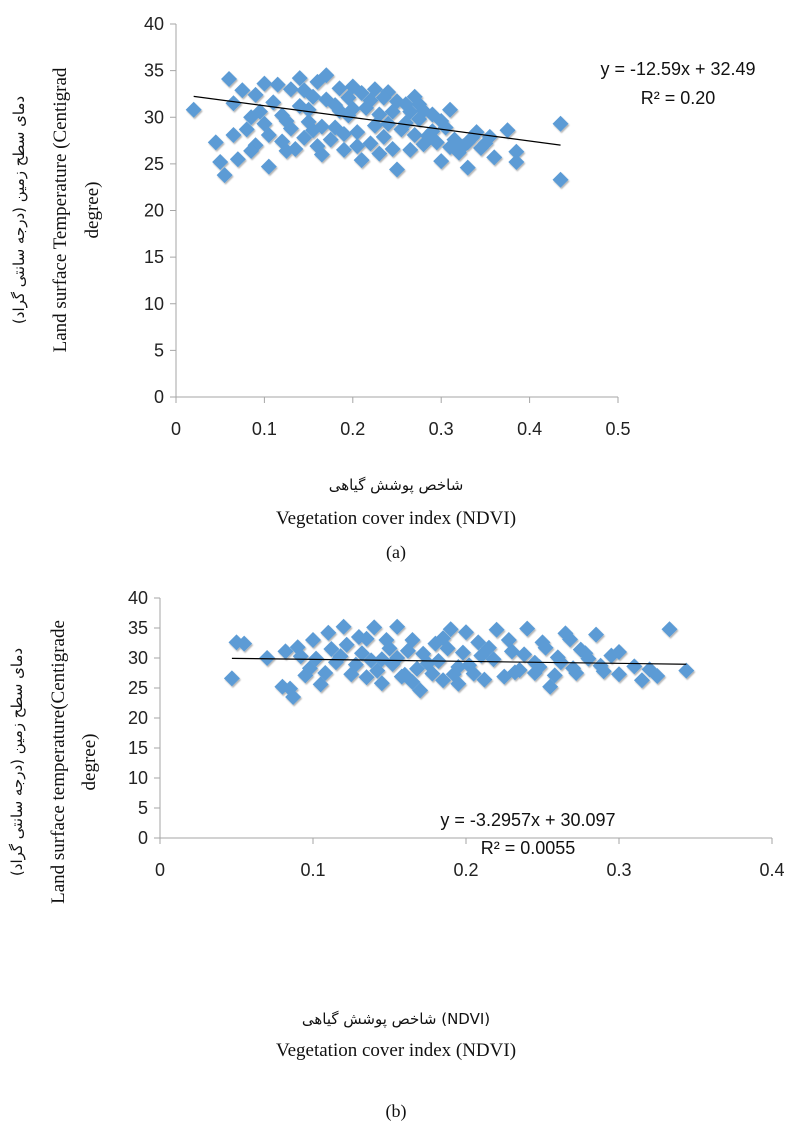  I want to click on chart-a-x-tick-label: 0.3, so click(441, 429).